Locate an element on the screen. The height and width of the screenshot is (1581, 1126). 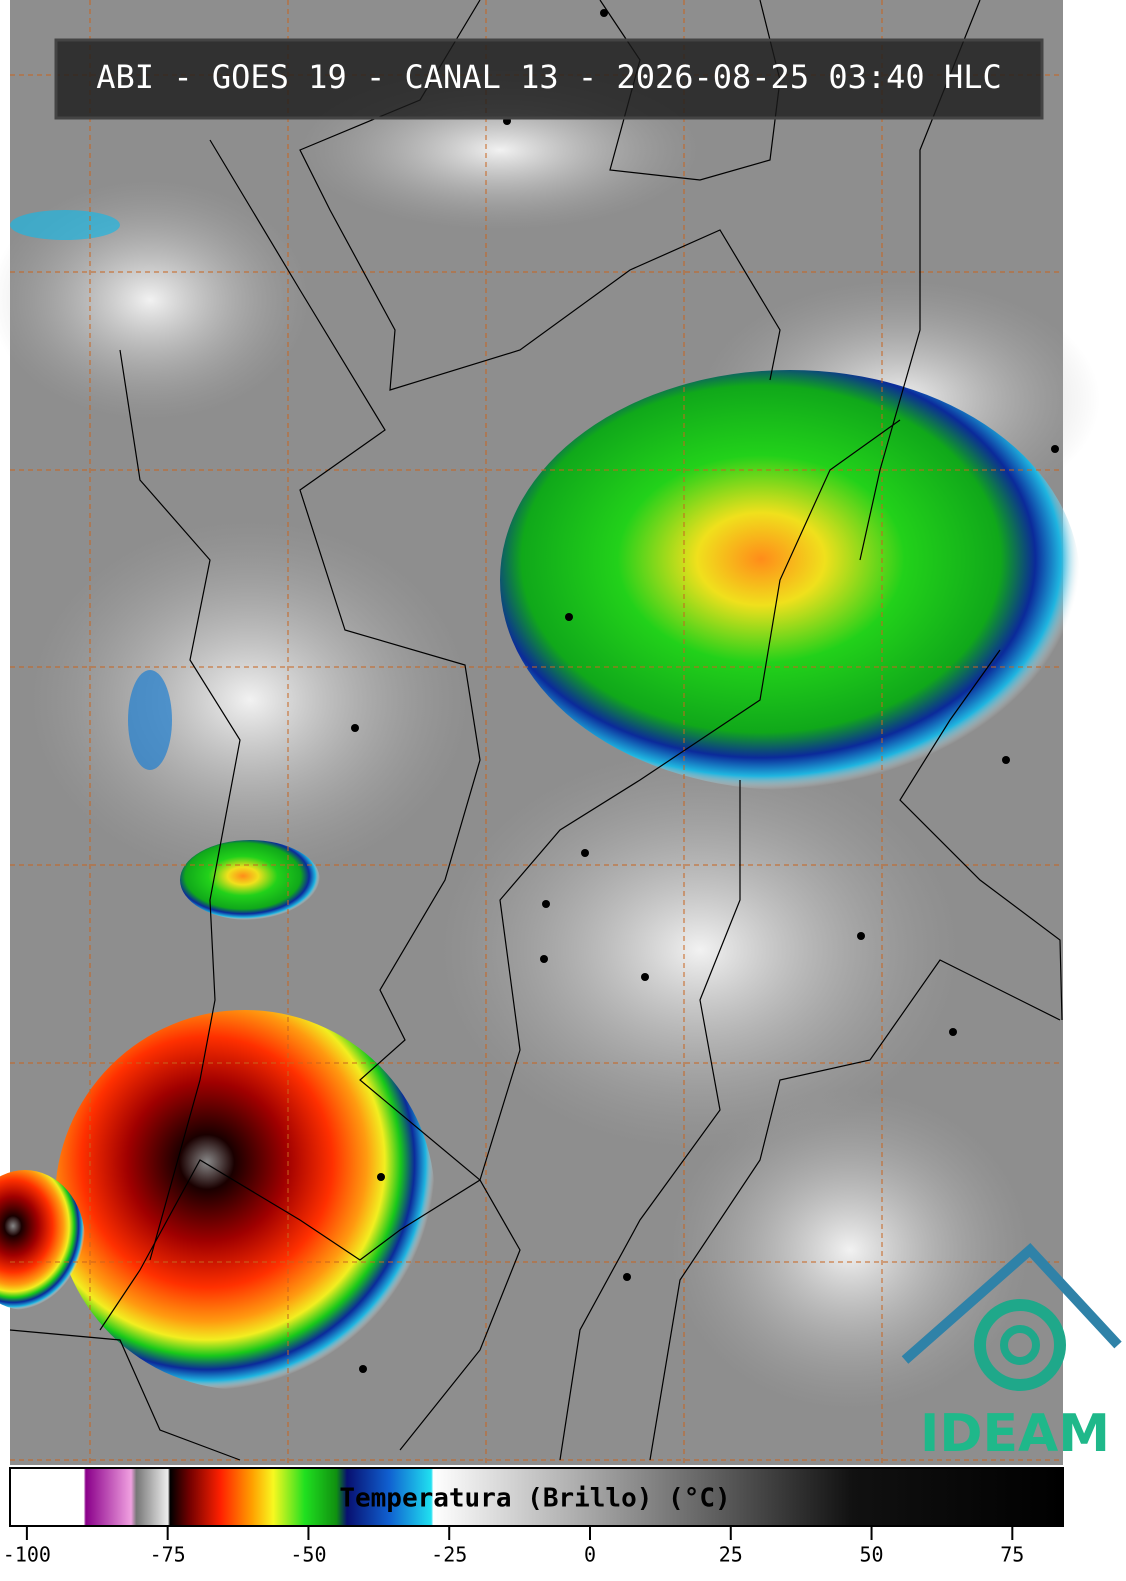
colorbar-tick-label: -100 is located at coordinates (27, 1555).